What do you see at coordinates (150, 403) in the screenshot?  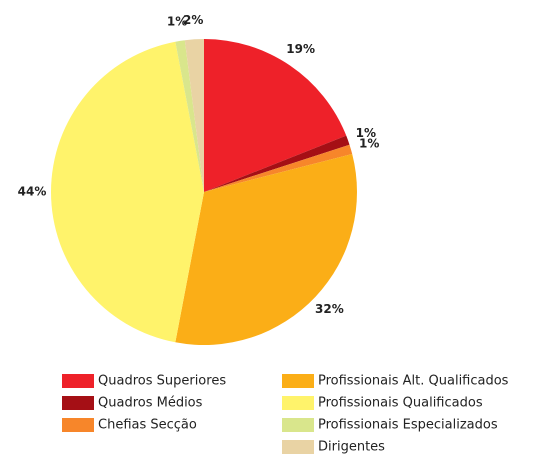 I see `legend-label: Quadros Médios` at bounding box center [150, 403].